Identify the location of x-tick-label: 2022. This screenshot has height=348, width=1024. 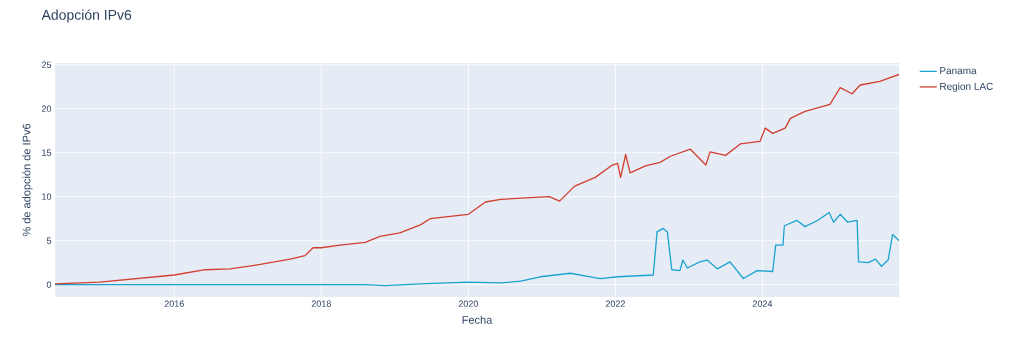
(615, 303).